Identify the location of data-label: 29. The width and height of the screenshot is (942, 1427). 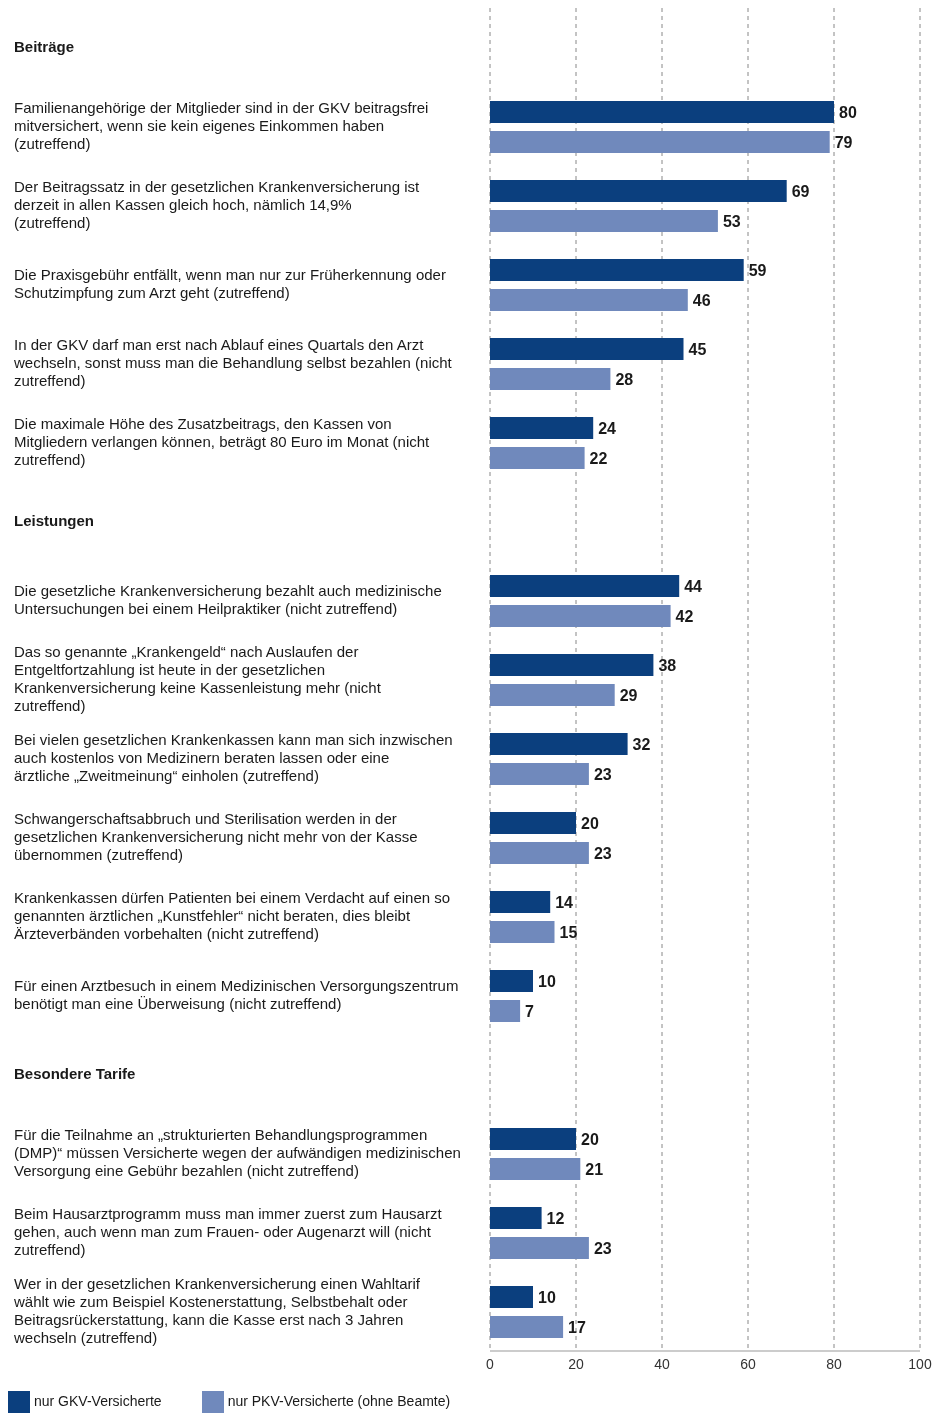
(628, 695).